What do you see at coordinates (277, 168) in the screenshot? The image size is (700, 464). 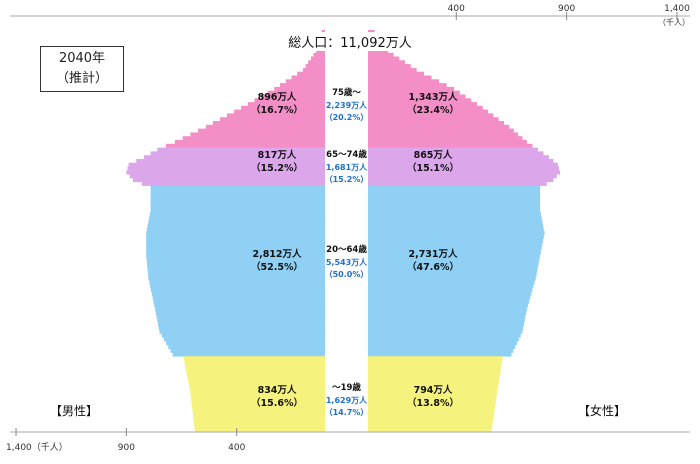 I see `male-pct-label: （15.2%）` at bounding box center [277, 168].